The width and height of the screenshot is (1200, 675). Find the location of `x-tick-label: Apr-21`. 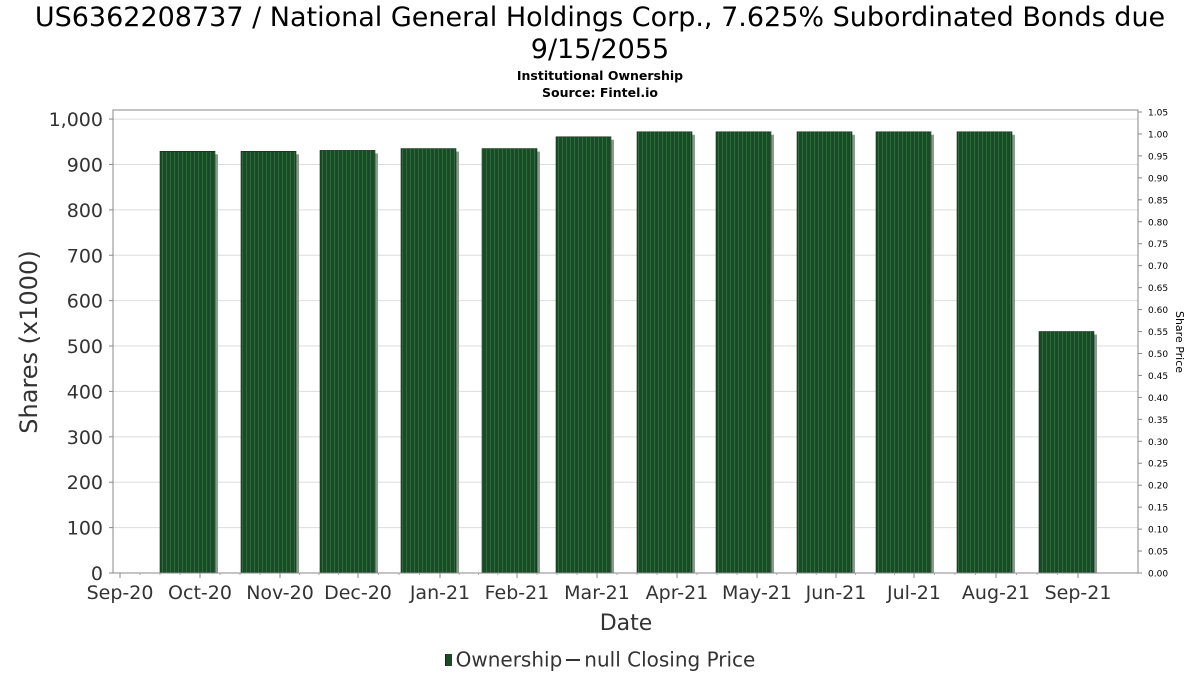

x-tick-label: Apr-21 is located at coordinates (677, 593).